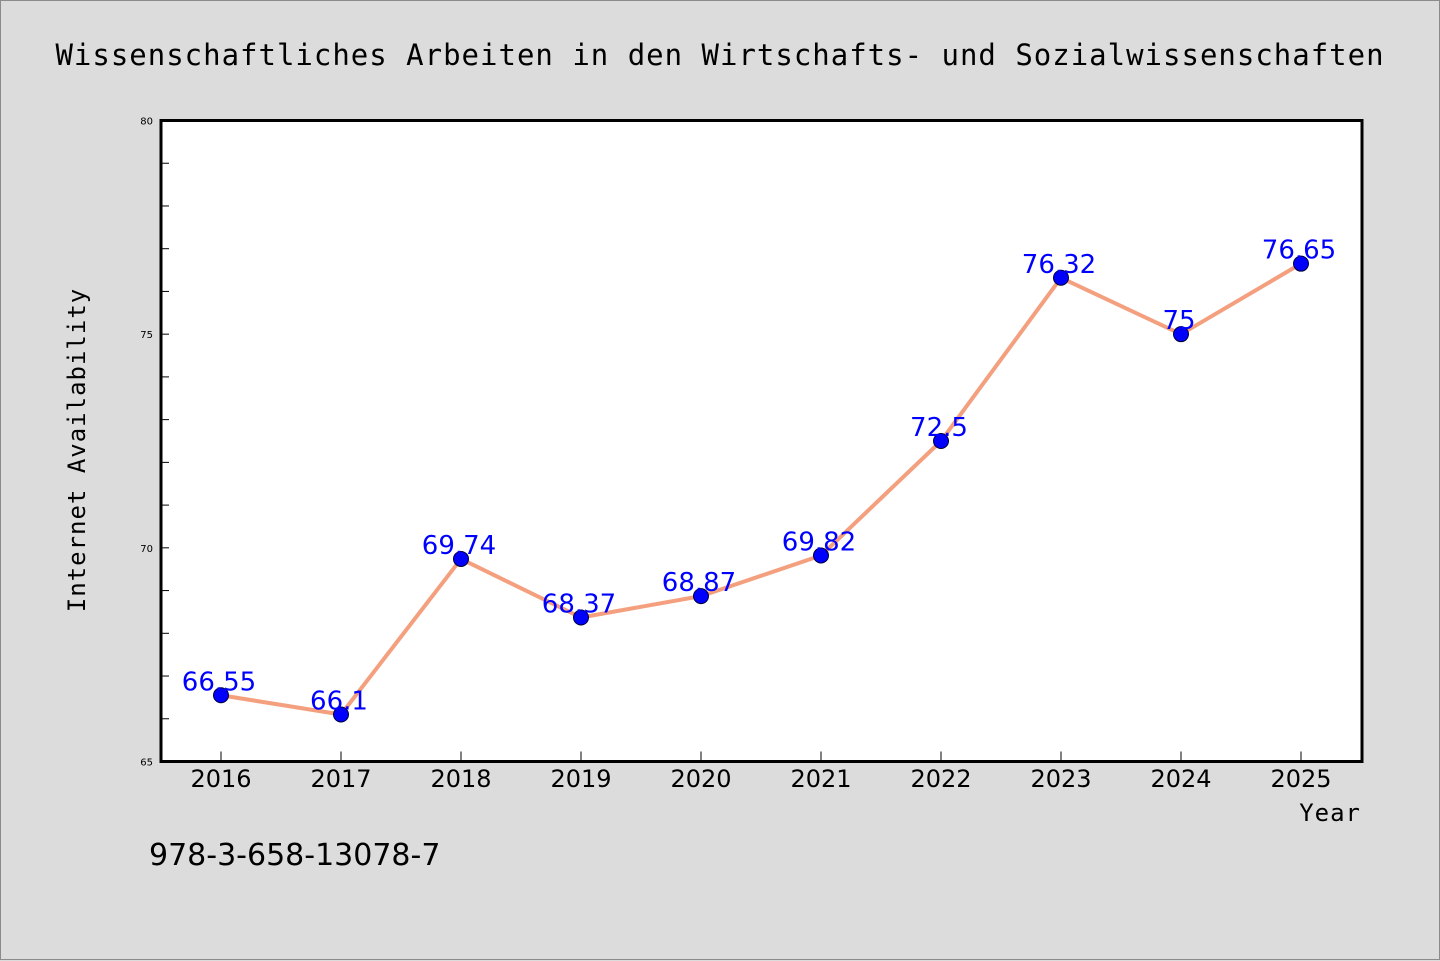 This screenshot has width=1440, height=961. Describe the element at coordinates (340, 779) in the screenshot. I see `x-tick-label: 2017` at that location.